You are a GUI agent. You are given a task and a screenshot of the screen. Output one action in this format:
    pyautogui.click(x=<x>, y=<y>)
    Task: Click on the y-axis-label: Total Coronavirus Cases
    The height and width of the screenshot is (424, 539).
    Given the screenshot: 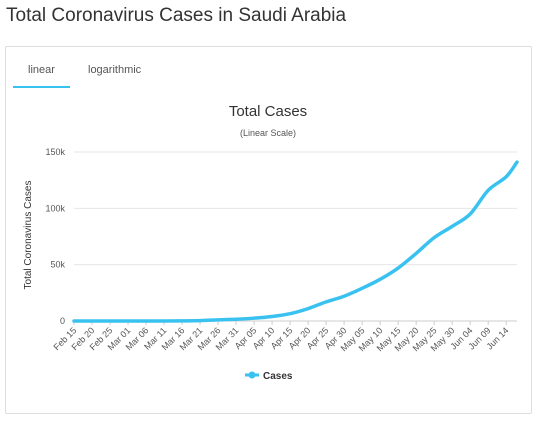 What is the action you would take?
    pyautogui.click(x=28, y=235)
    